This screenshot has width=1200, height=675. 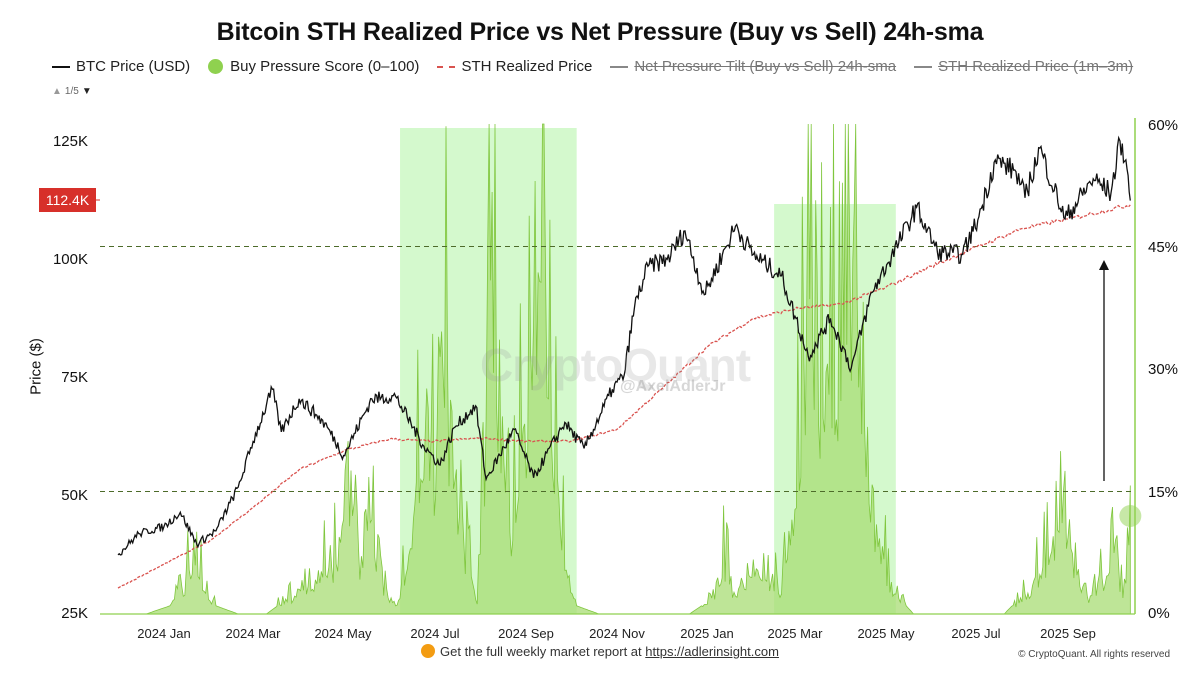 I want to click on legend-item-btc-price: BTC Price (USD), so click(x=121, y=66).